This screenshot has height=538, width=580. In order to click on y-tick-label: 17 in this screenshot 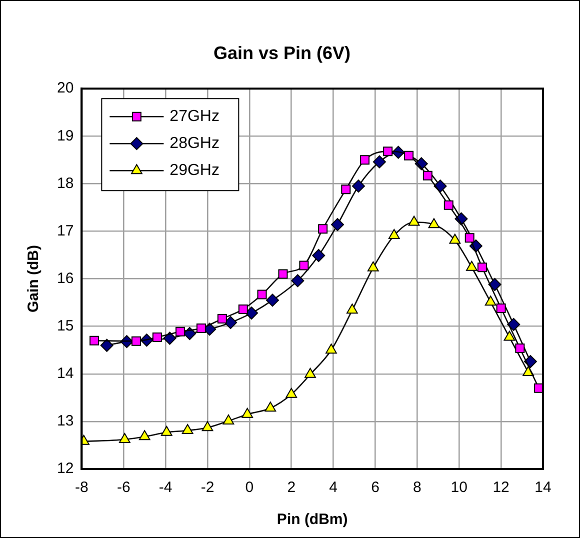, I will do `click(65, 231)`.